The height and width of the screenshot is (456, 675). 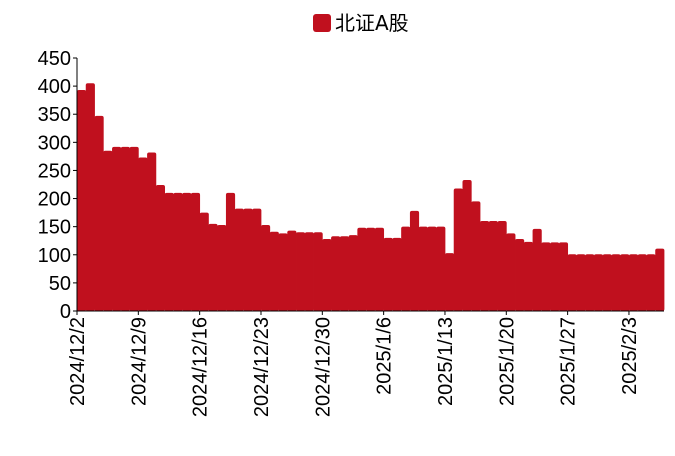 I want to click on legend: 北证A股, so click(x=361, y=23).